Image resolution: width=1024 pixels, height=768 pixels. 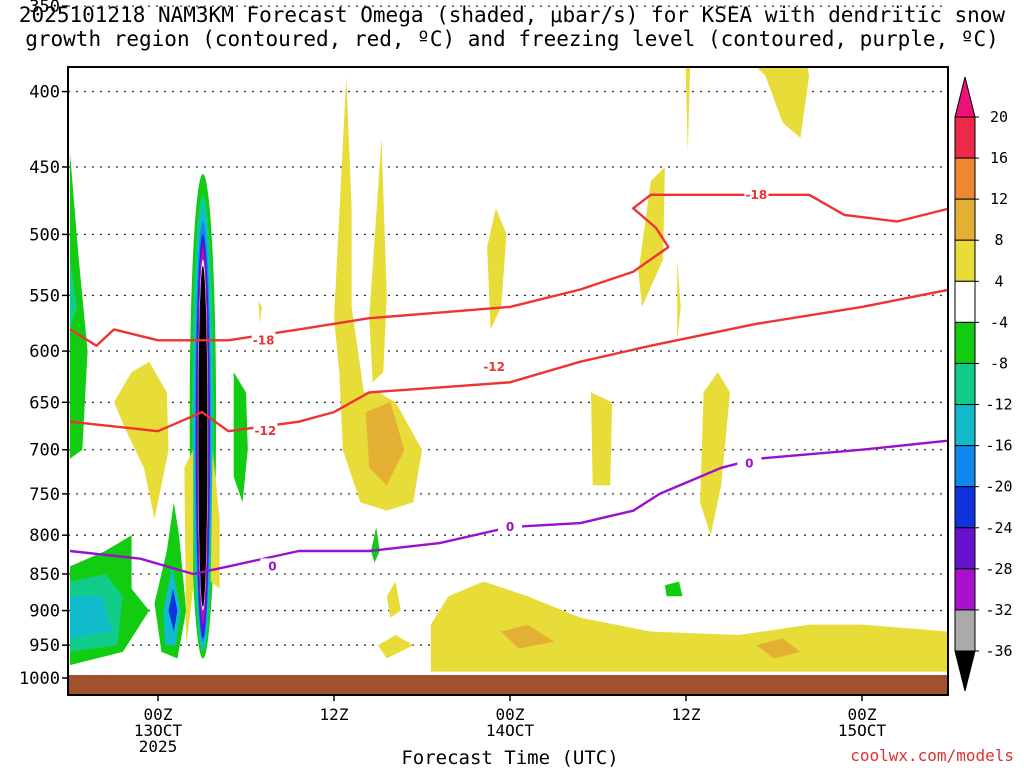 I want to click on colorbar-label: -28, so click(x=998, y=569).